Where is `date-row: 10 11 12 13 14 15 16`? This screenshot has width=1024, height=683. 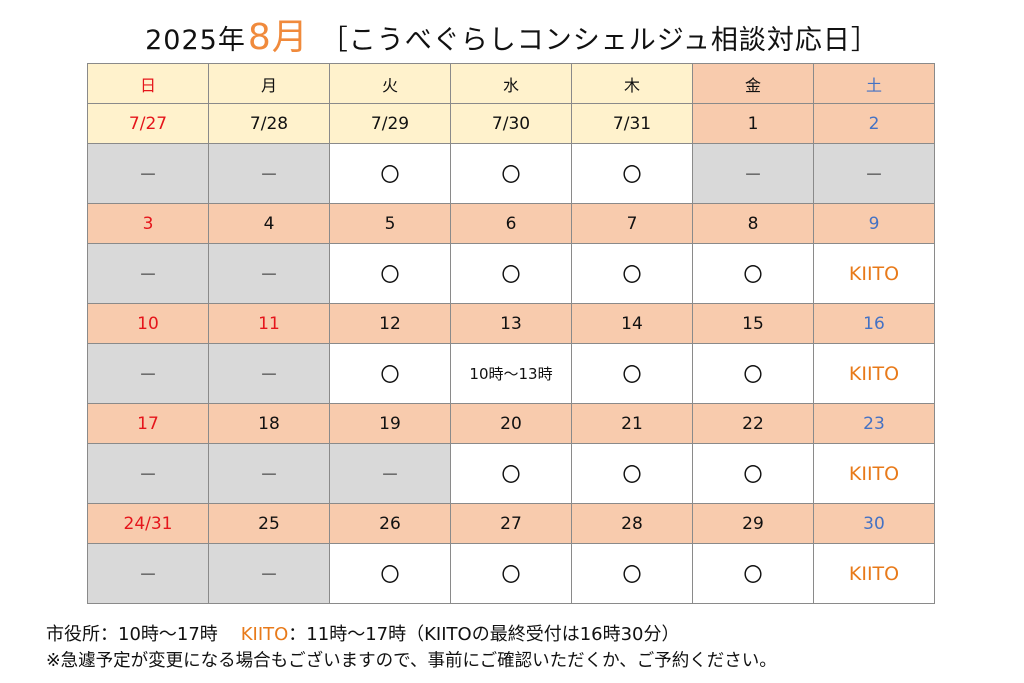 date-row: 10 11 12 13 14 15 16 is located at coordinates (511, 323).